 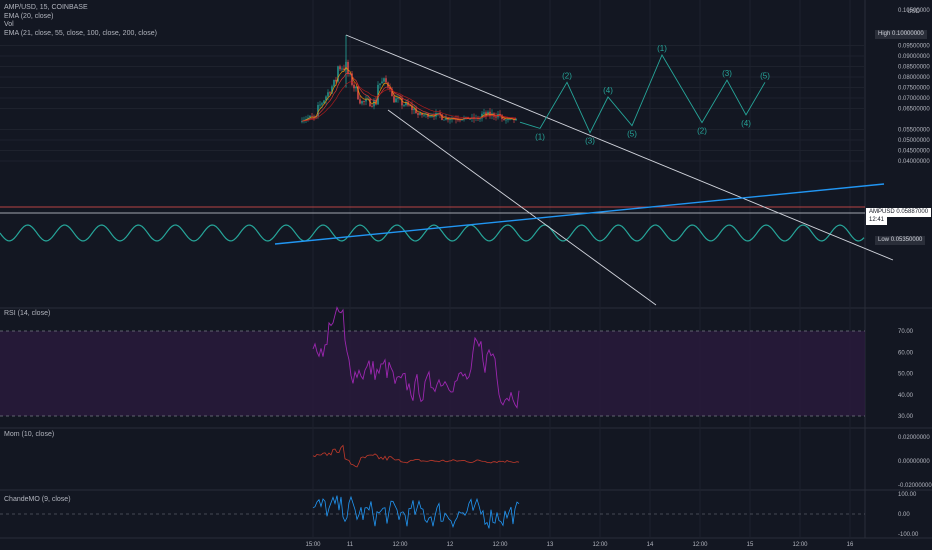 I want to click on price-tick-label: 0.04000000, so click(x=914, y=162).